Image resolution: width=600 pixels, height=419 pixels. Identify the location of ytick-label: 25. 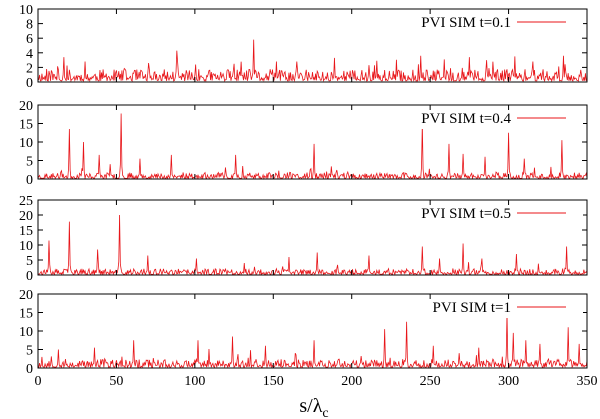
(26, 201).